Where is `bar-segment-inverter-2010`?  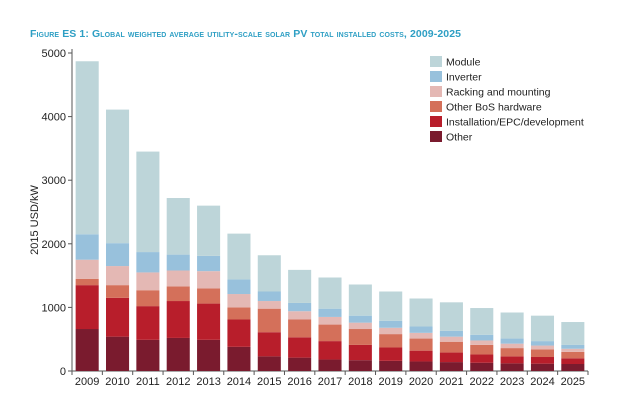
bar-segment-inverter-2010 is located at coordinates (118, 255).